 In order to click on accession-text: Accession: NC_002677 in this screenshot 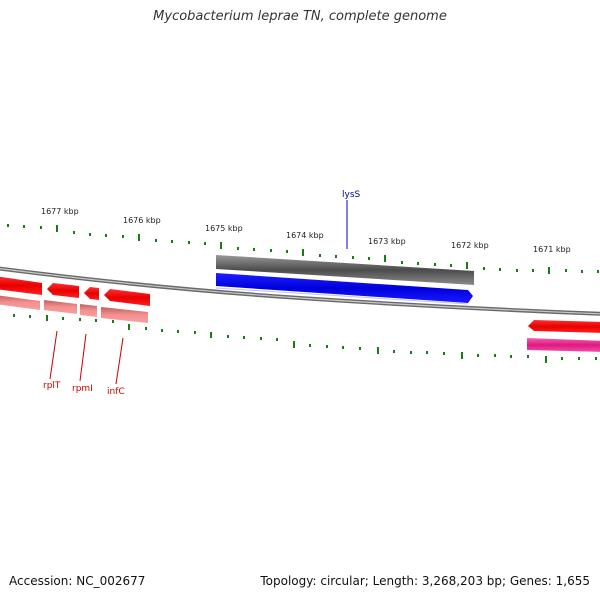, I will do `click(77, 581)`.